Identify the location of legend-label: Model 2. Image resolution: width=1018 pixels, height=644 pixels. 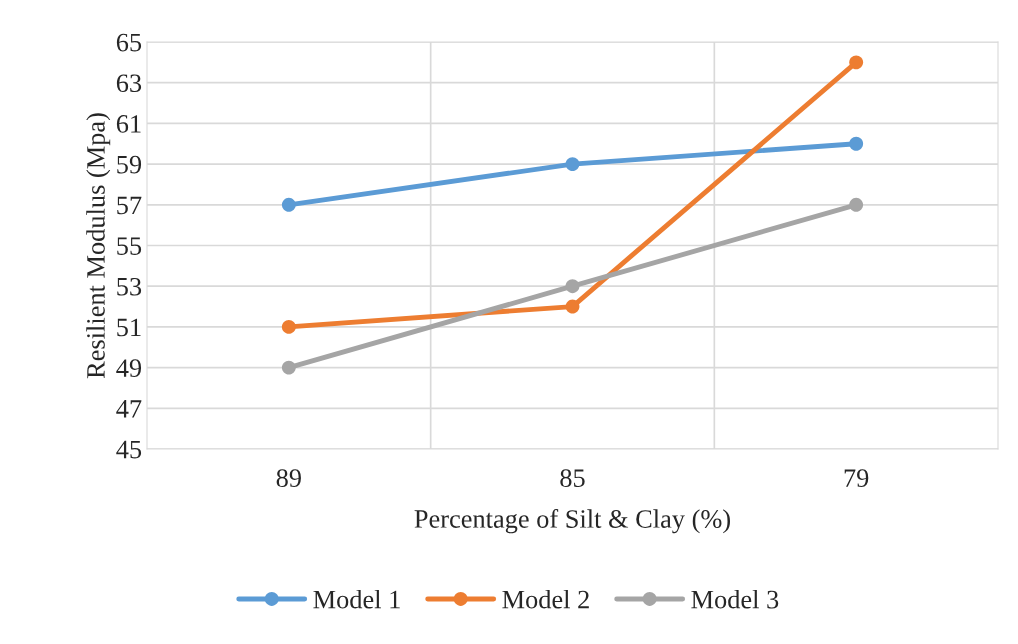
(545, 599).